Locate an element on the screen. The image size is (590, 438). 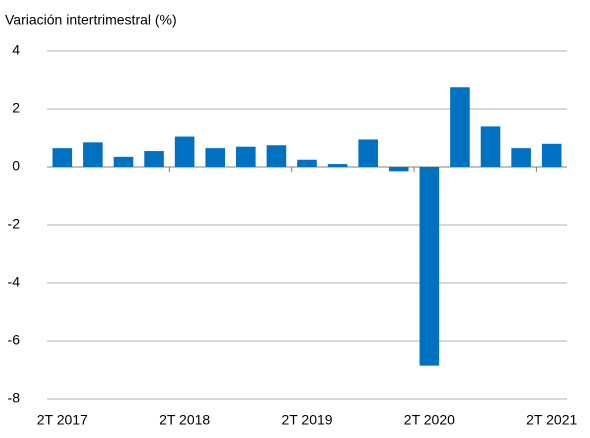
x-tick-label: 2T 2020 is located at coordinates (429, 420).